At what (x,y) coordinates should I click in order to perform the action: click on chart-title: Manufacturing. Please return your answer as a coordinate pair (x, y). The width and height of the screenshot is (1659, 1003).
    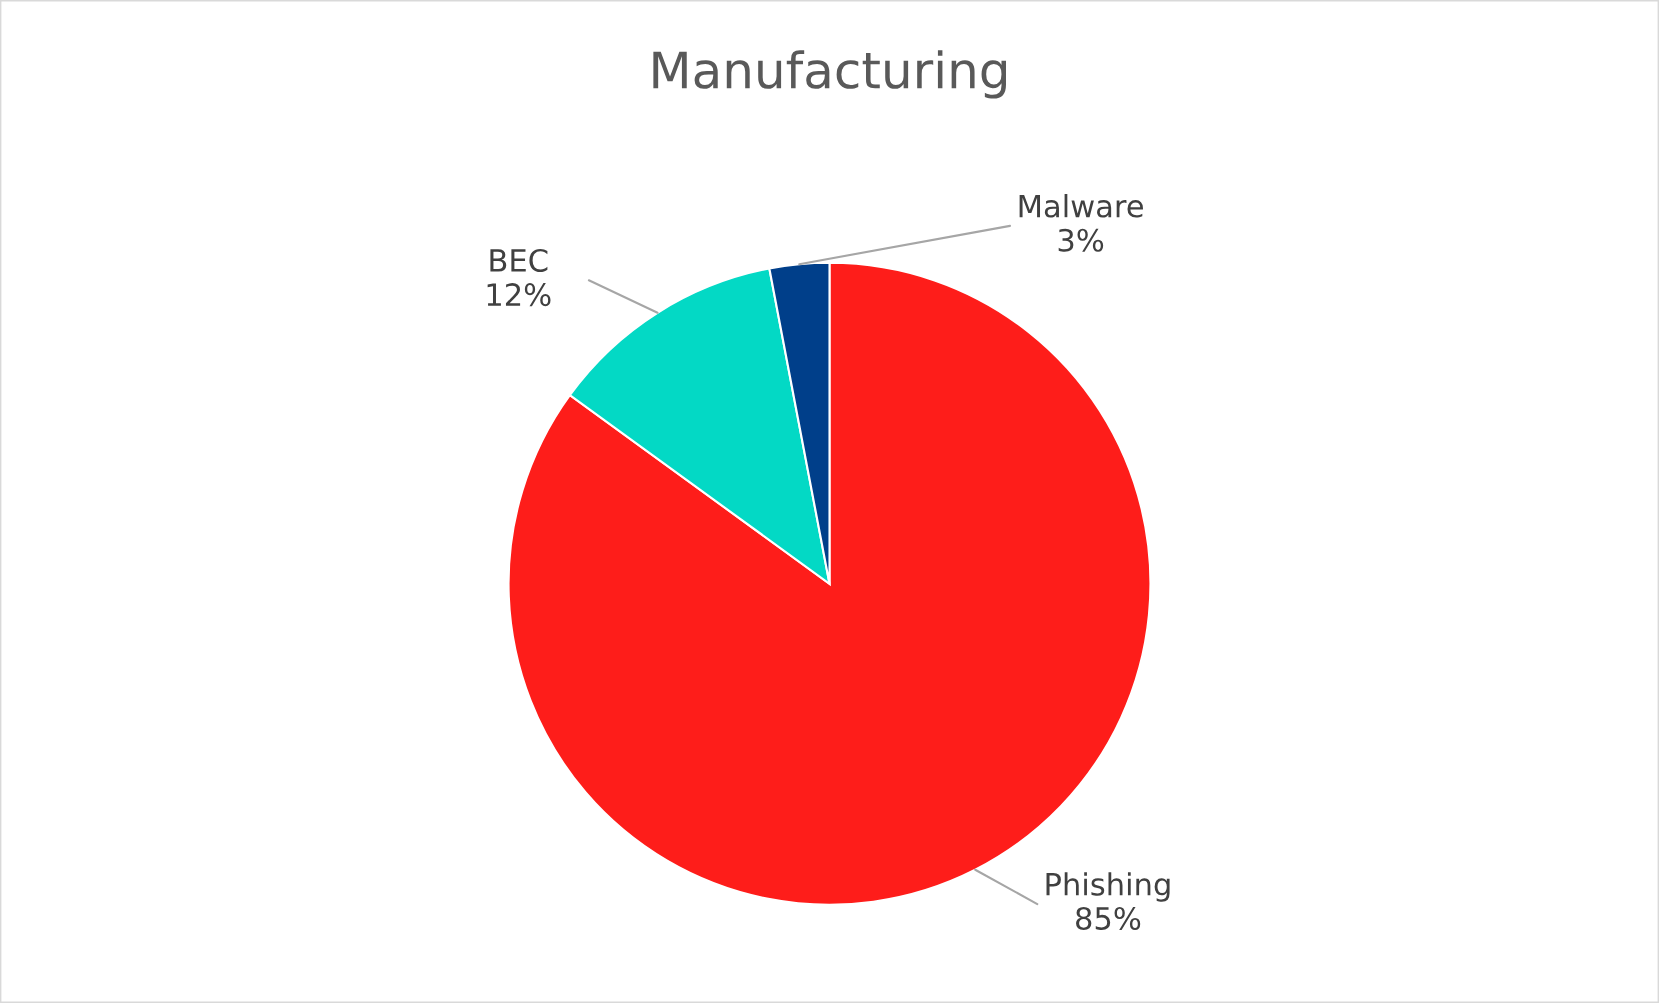
    Looking at the image, I should click on (829, 74).